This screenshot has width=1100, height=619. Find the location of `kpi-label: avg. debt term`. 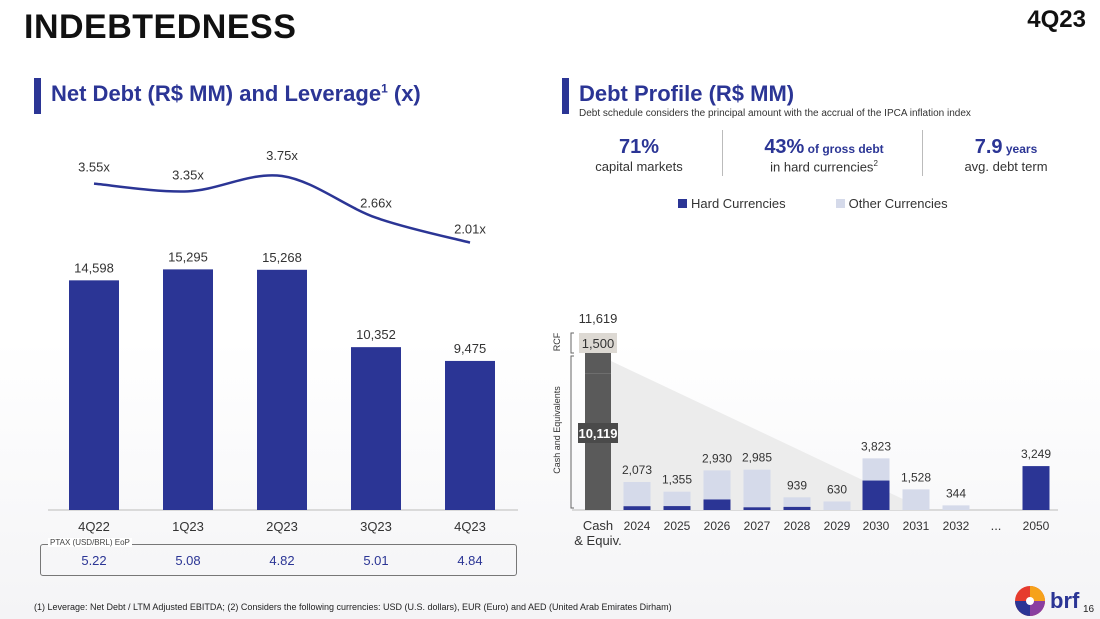

kpi-label: avg. debt term is located at coordinates (1006, 166).